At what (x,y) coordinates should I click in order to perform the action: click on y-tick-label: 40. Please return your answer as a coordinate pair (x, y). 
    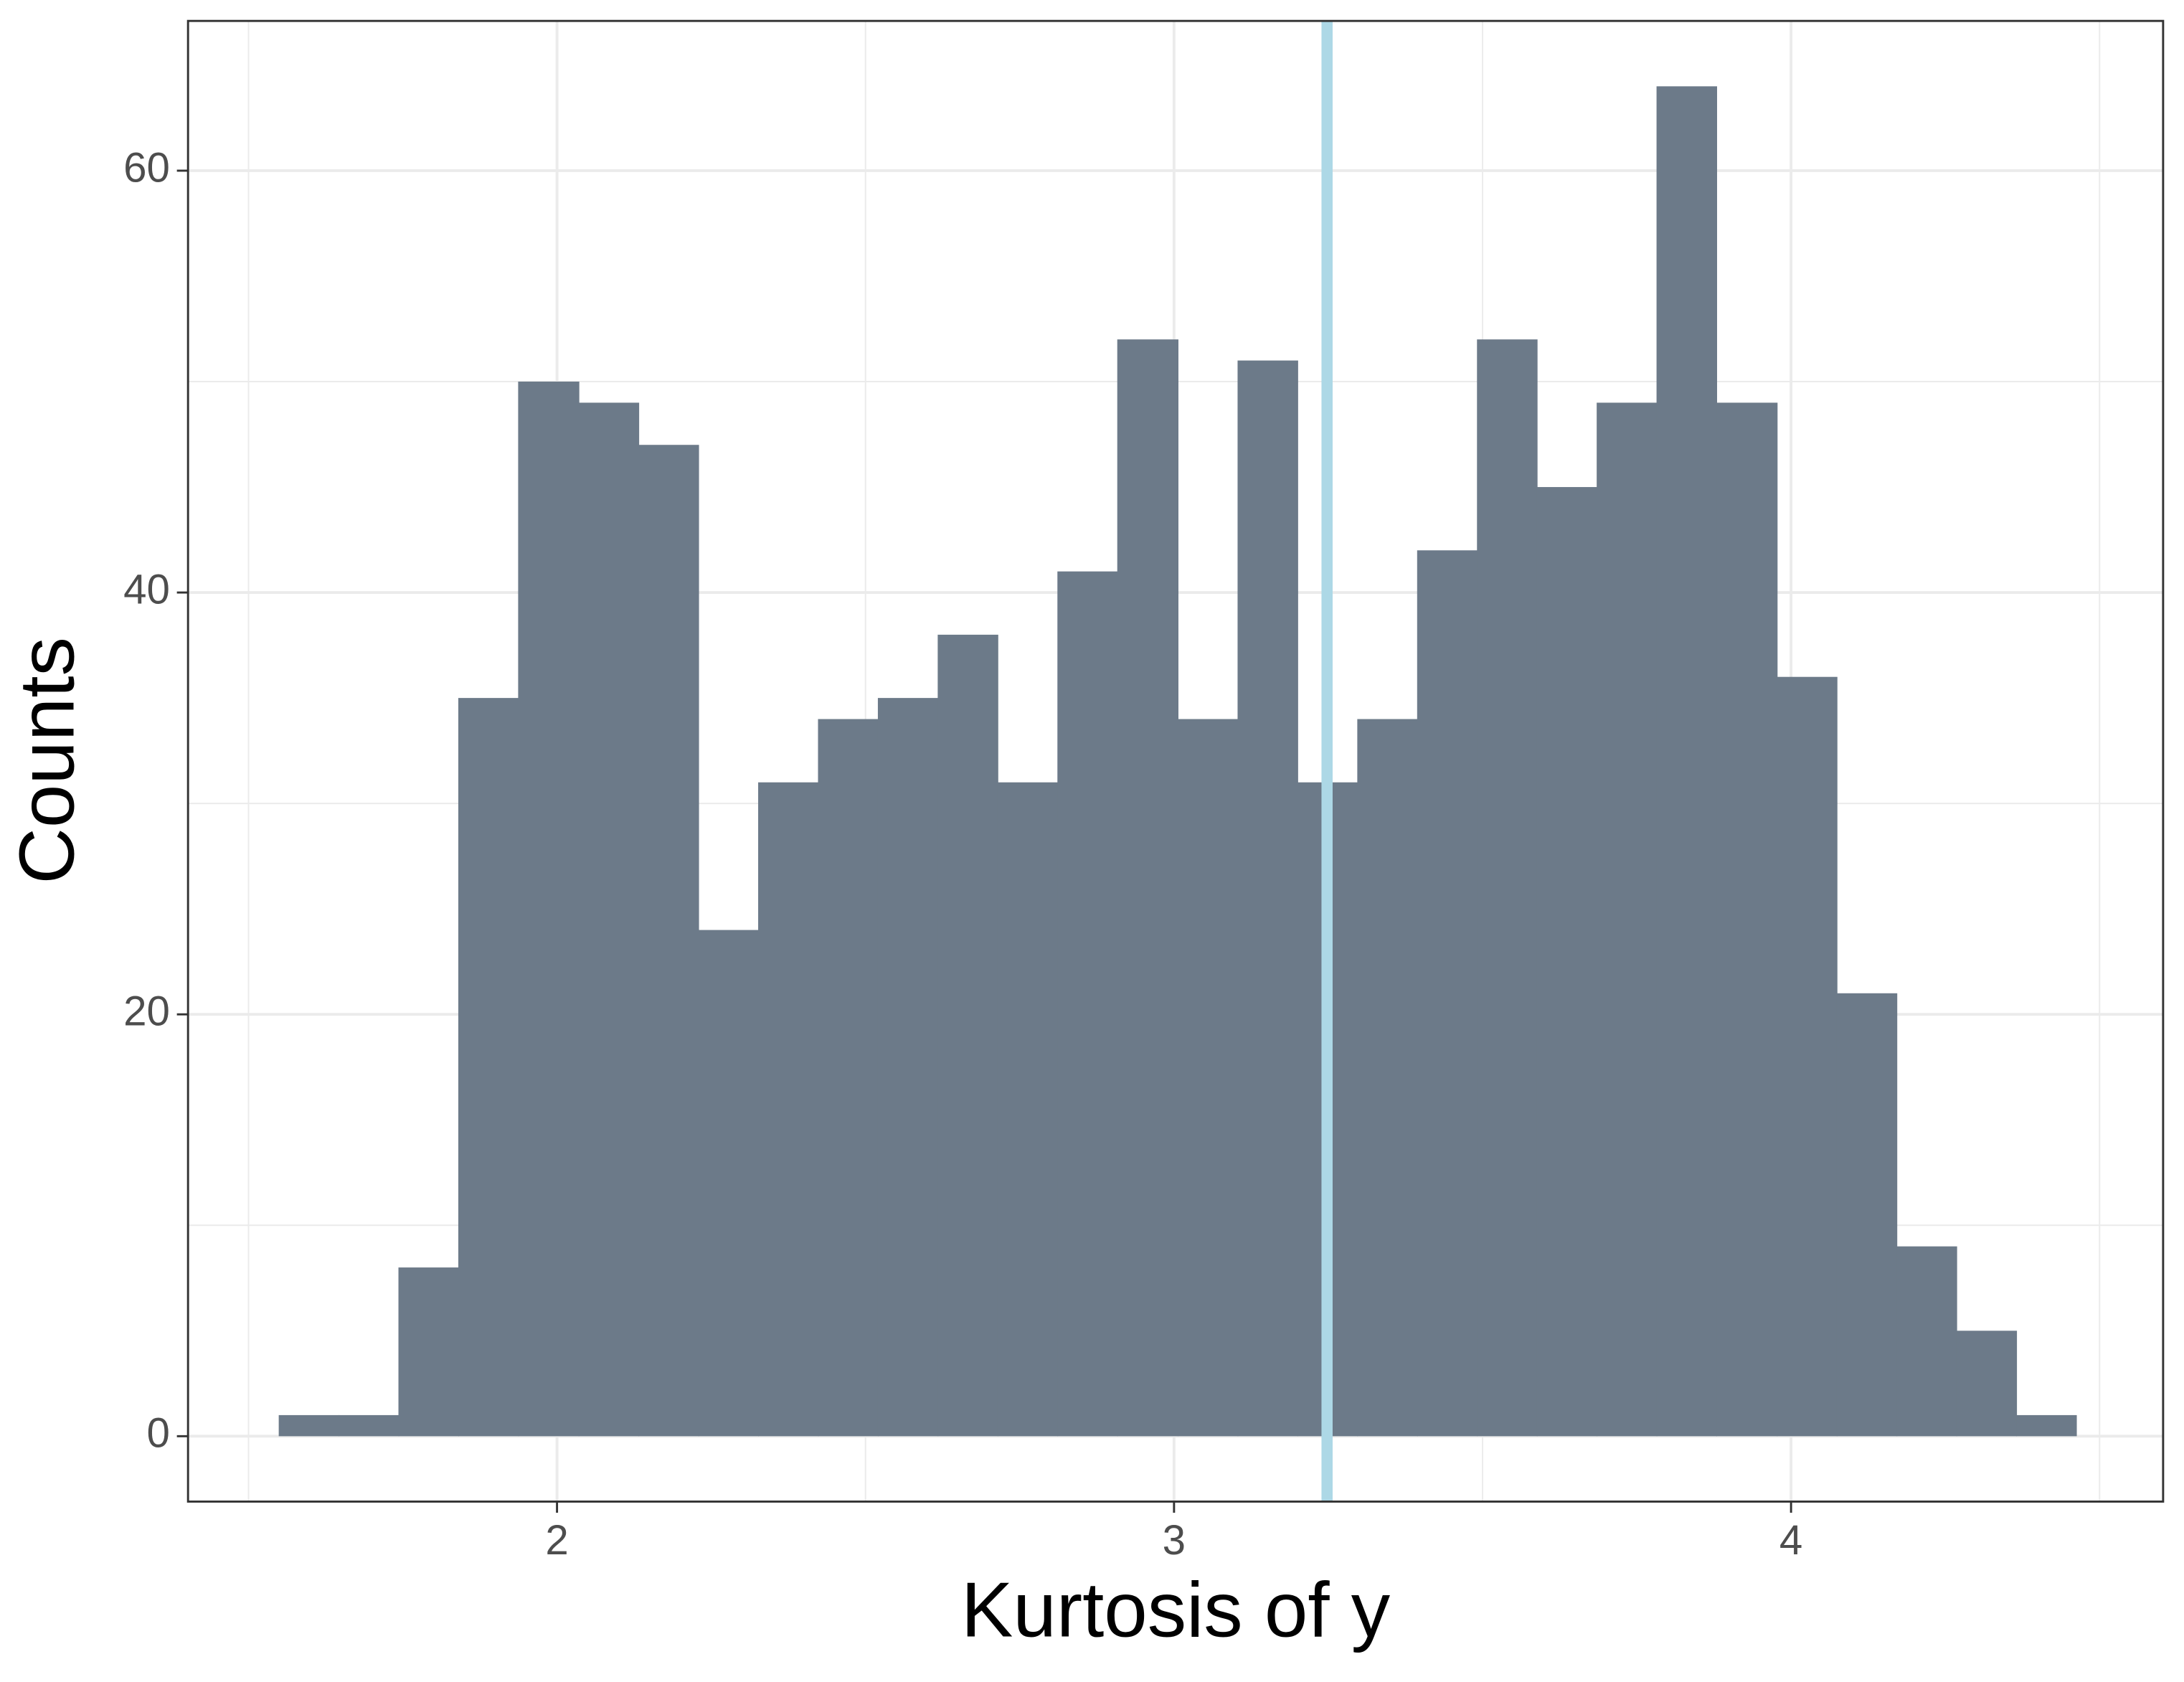
    Looking at the image, I should click on (146, 589).